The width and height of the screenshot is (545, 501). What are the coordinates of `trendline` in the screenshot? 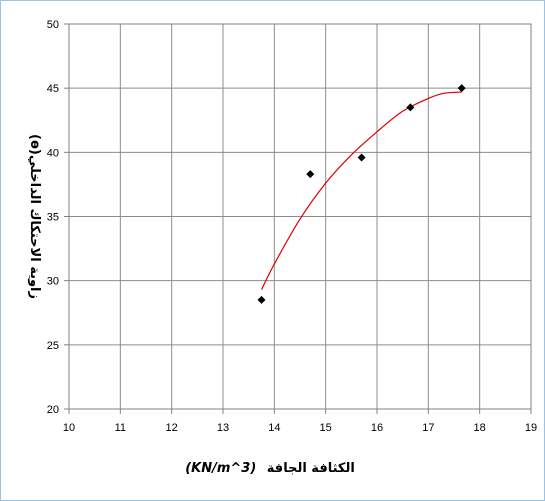 It's located at (361, 190).